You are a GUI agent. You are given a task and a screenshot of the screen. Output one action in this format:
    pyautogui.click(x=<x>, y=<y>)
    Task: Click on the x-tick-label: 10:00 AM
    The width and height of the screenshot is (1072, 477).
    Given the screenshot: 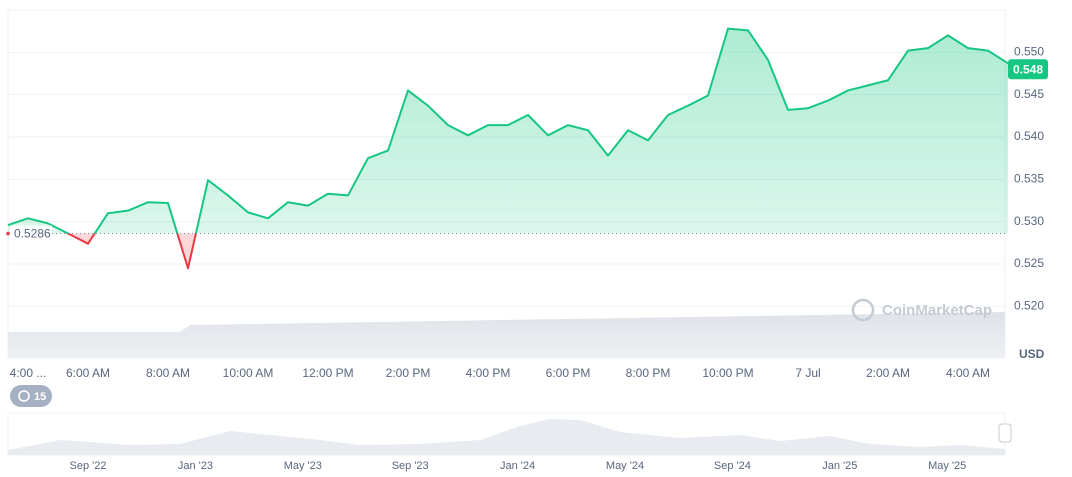 What is the action you would take?
    pyautogui.click(x=248, y=373)
    